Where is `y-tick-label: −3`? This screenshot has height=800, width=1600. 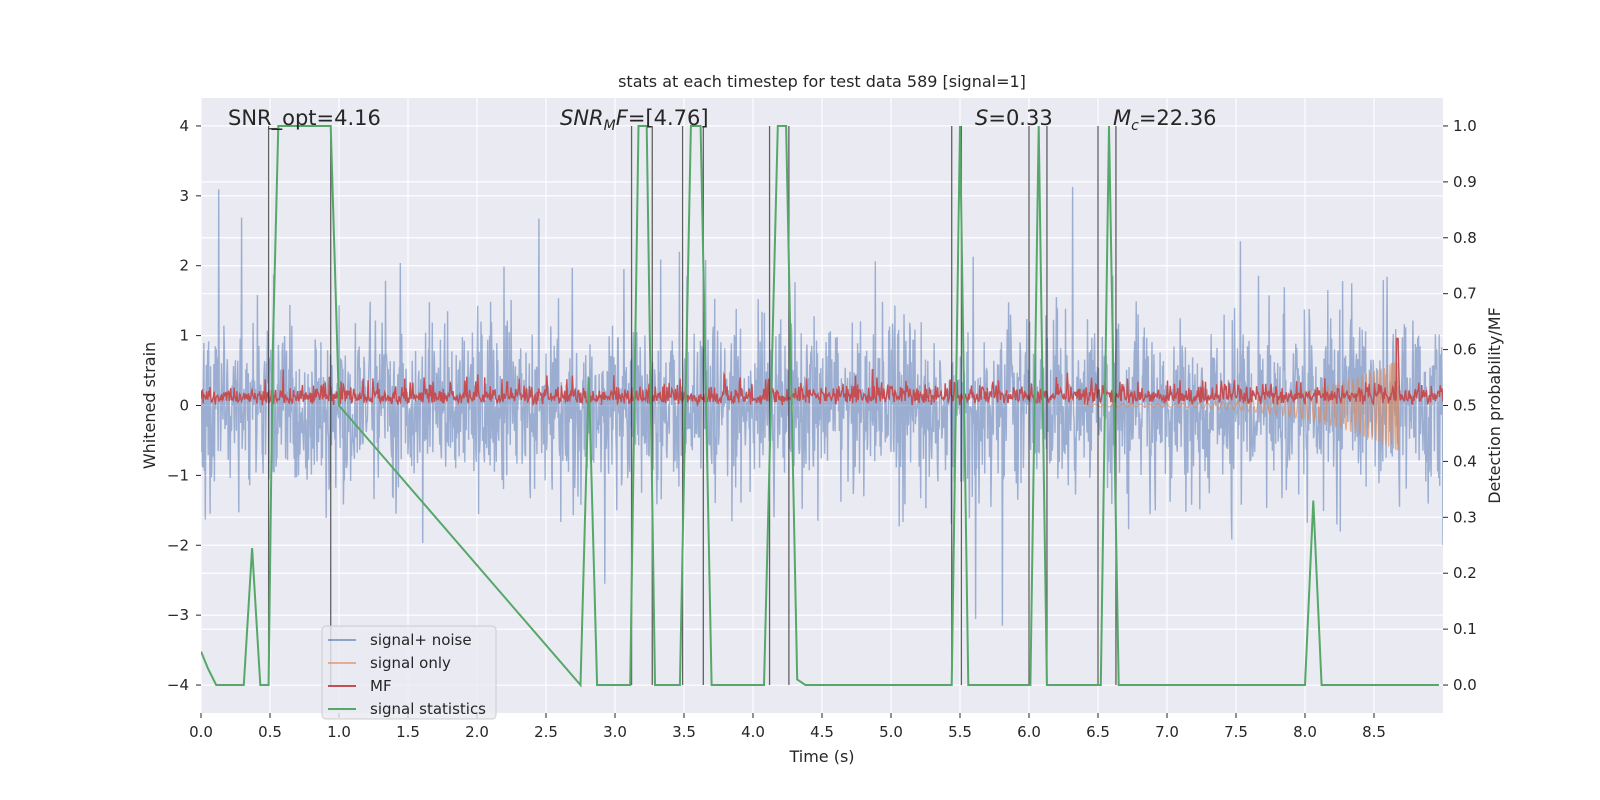 y-tick-label: −3 is located at coordinates (178, 615).